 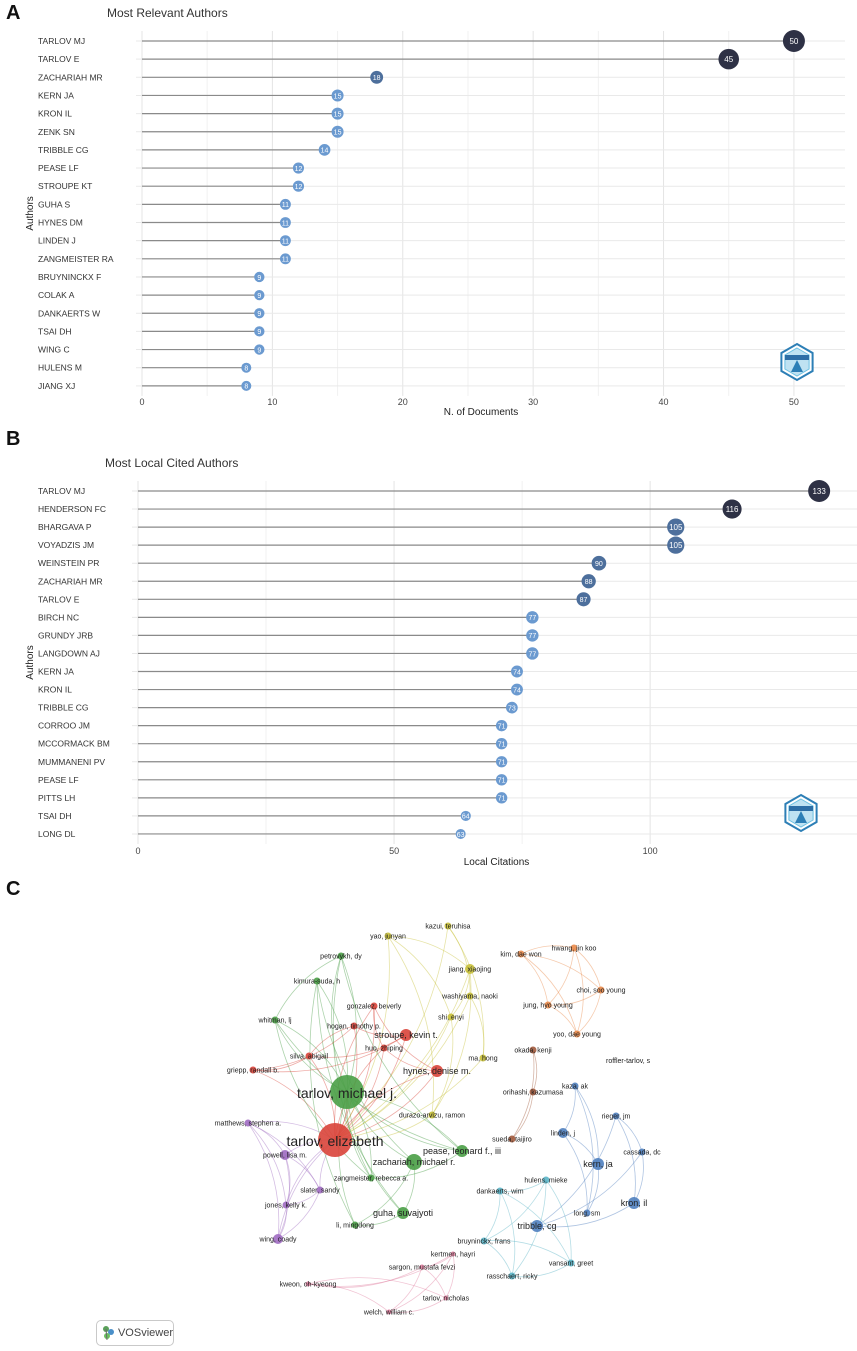 I want to click on data-label: 88, so click(x=589, y=582).